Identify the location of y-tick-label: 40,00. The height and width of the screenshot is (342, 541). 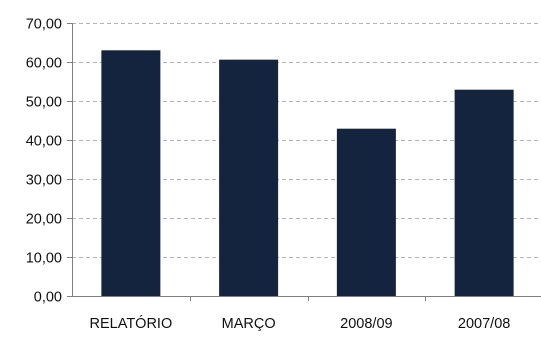
(44, 142).